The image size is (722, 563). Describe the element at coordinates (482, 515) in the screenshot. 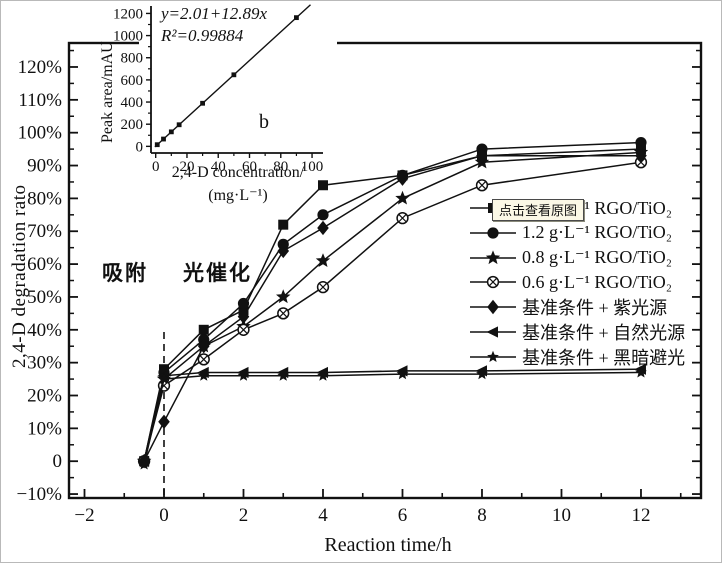

I see `x-tick-label: 8` at that location.